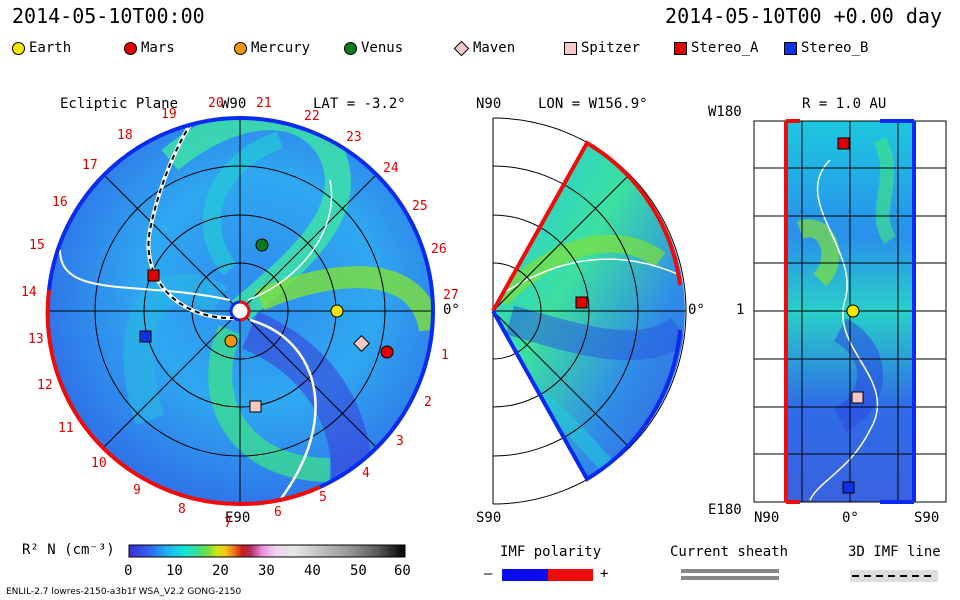  I want to click on rim-number: 24, so click(391, 168).